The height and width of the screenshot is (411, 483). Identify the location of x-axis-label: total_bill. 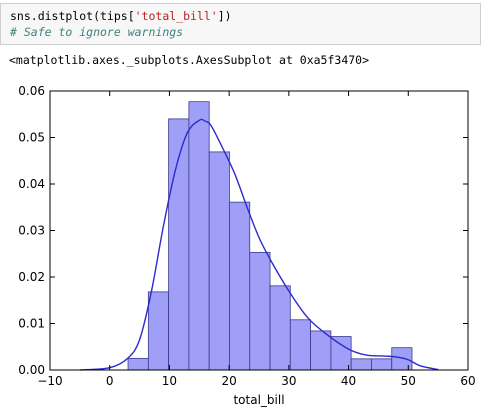
(258, 400).